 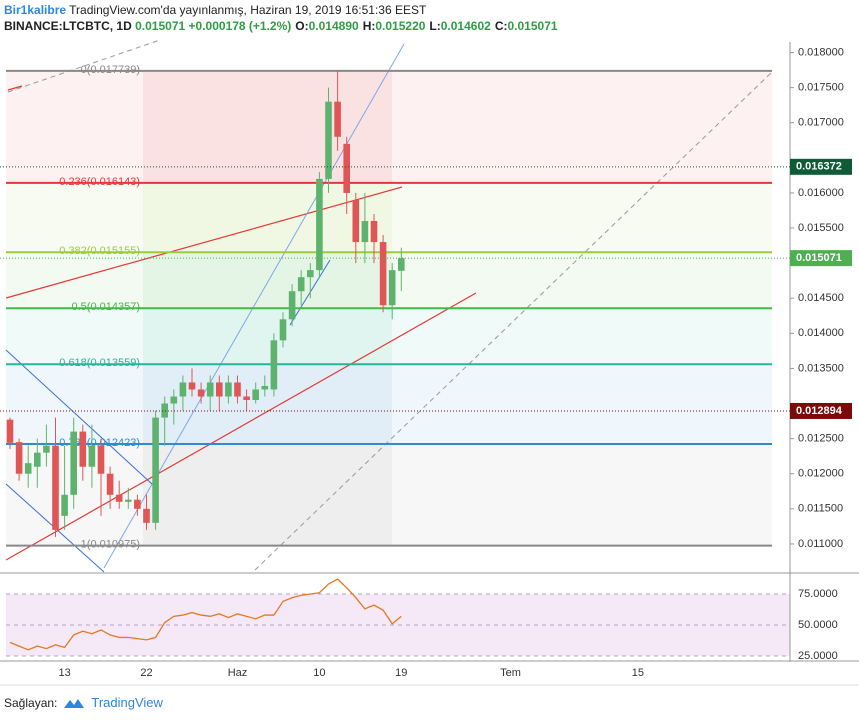 What do you see at coordinates (31, 702) in the screenshot?
I see `provider: Sağlayan:` at bounding box center [31, 702].